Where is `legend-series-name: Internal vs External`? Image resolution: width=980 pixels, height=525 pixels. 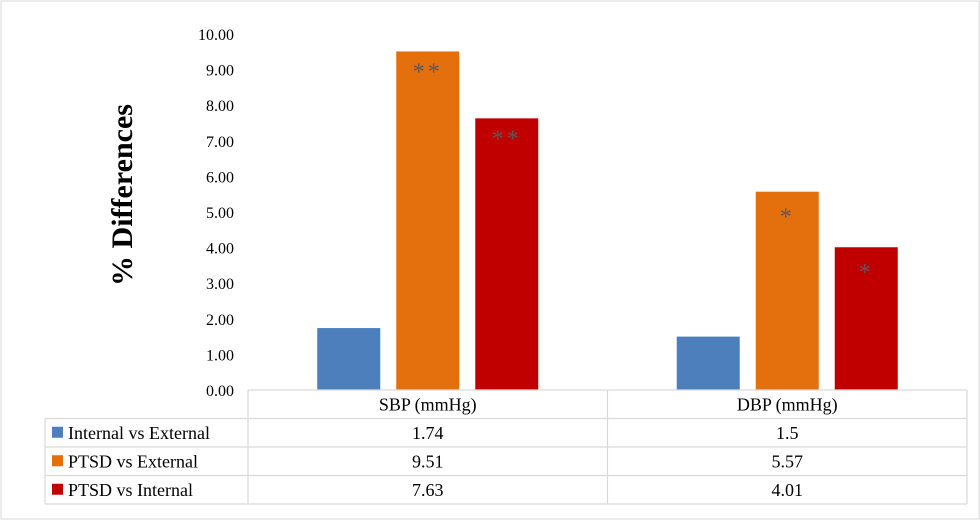 legend-series-name: Internal vs External is located at coordinates (139, 433).